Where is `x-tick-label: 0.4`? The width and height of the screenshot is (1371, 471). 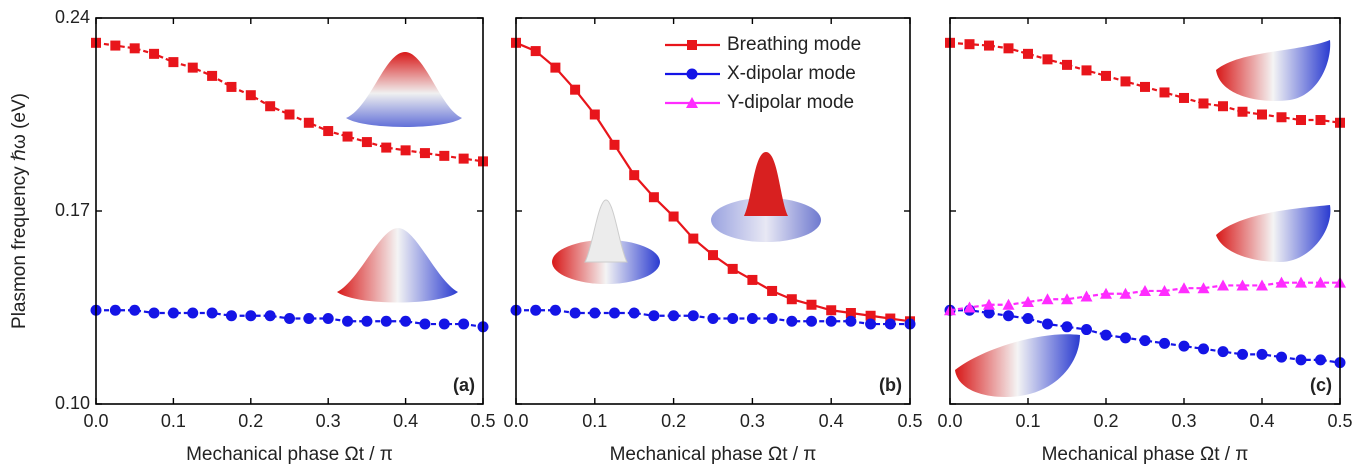
x-tick-label: 0.4 is located at coordinates (405, 421).